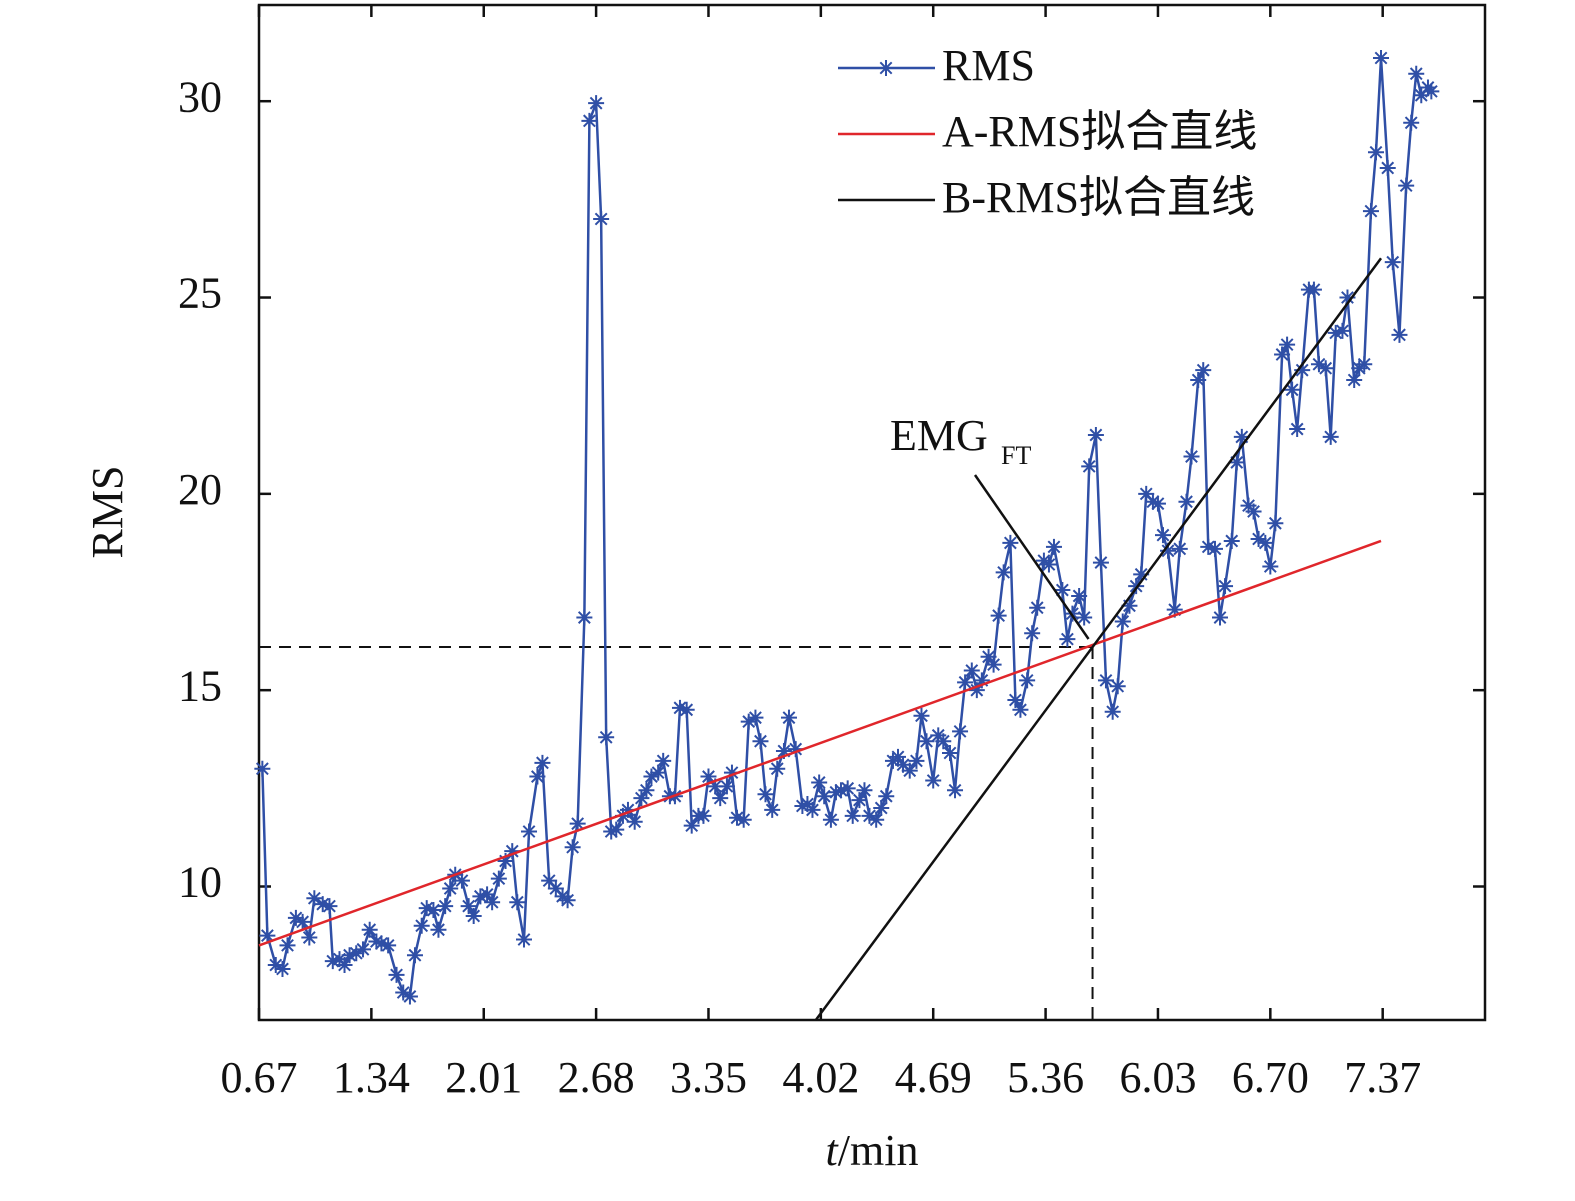 This screenshot has width=1575, height=1201. What do you see at coordinates (1031, 557) in the screenshot?
I see `annotation-pointer` at bounding box center [1031, 557].